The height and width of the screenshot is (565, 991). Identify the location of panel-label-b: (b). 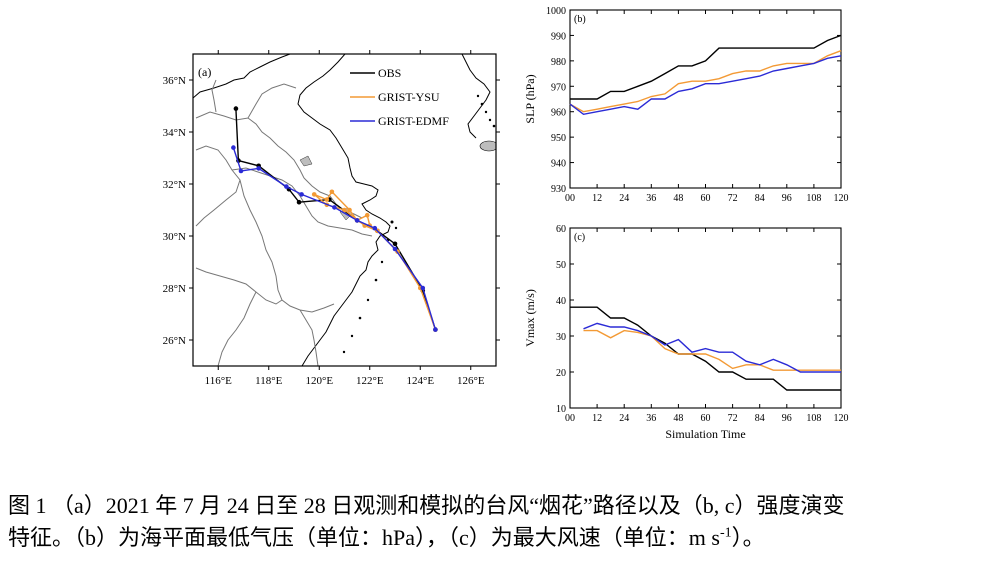
(580, 19).